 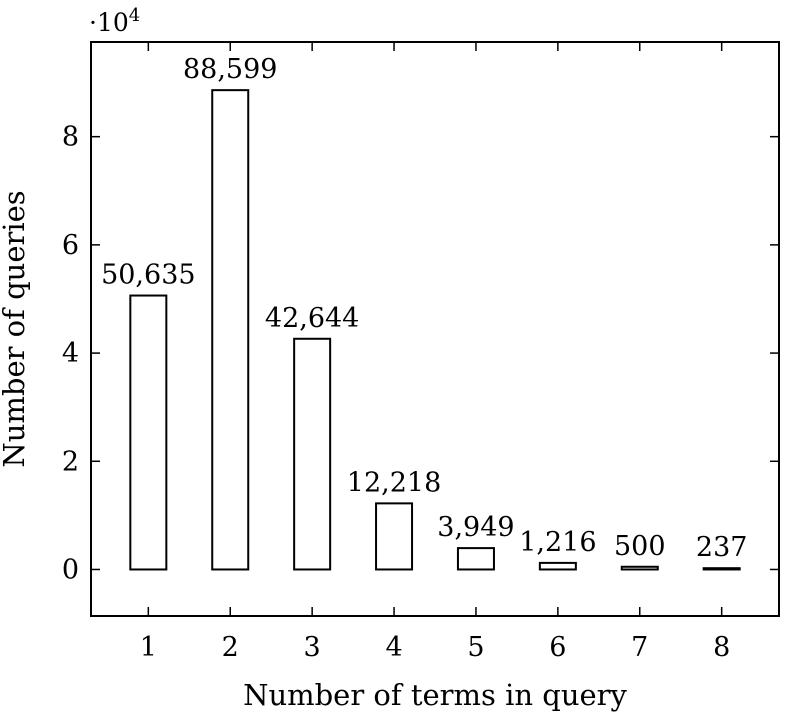 I want to click on data-label-3: 42,644, so click(x=312, y=318).